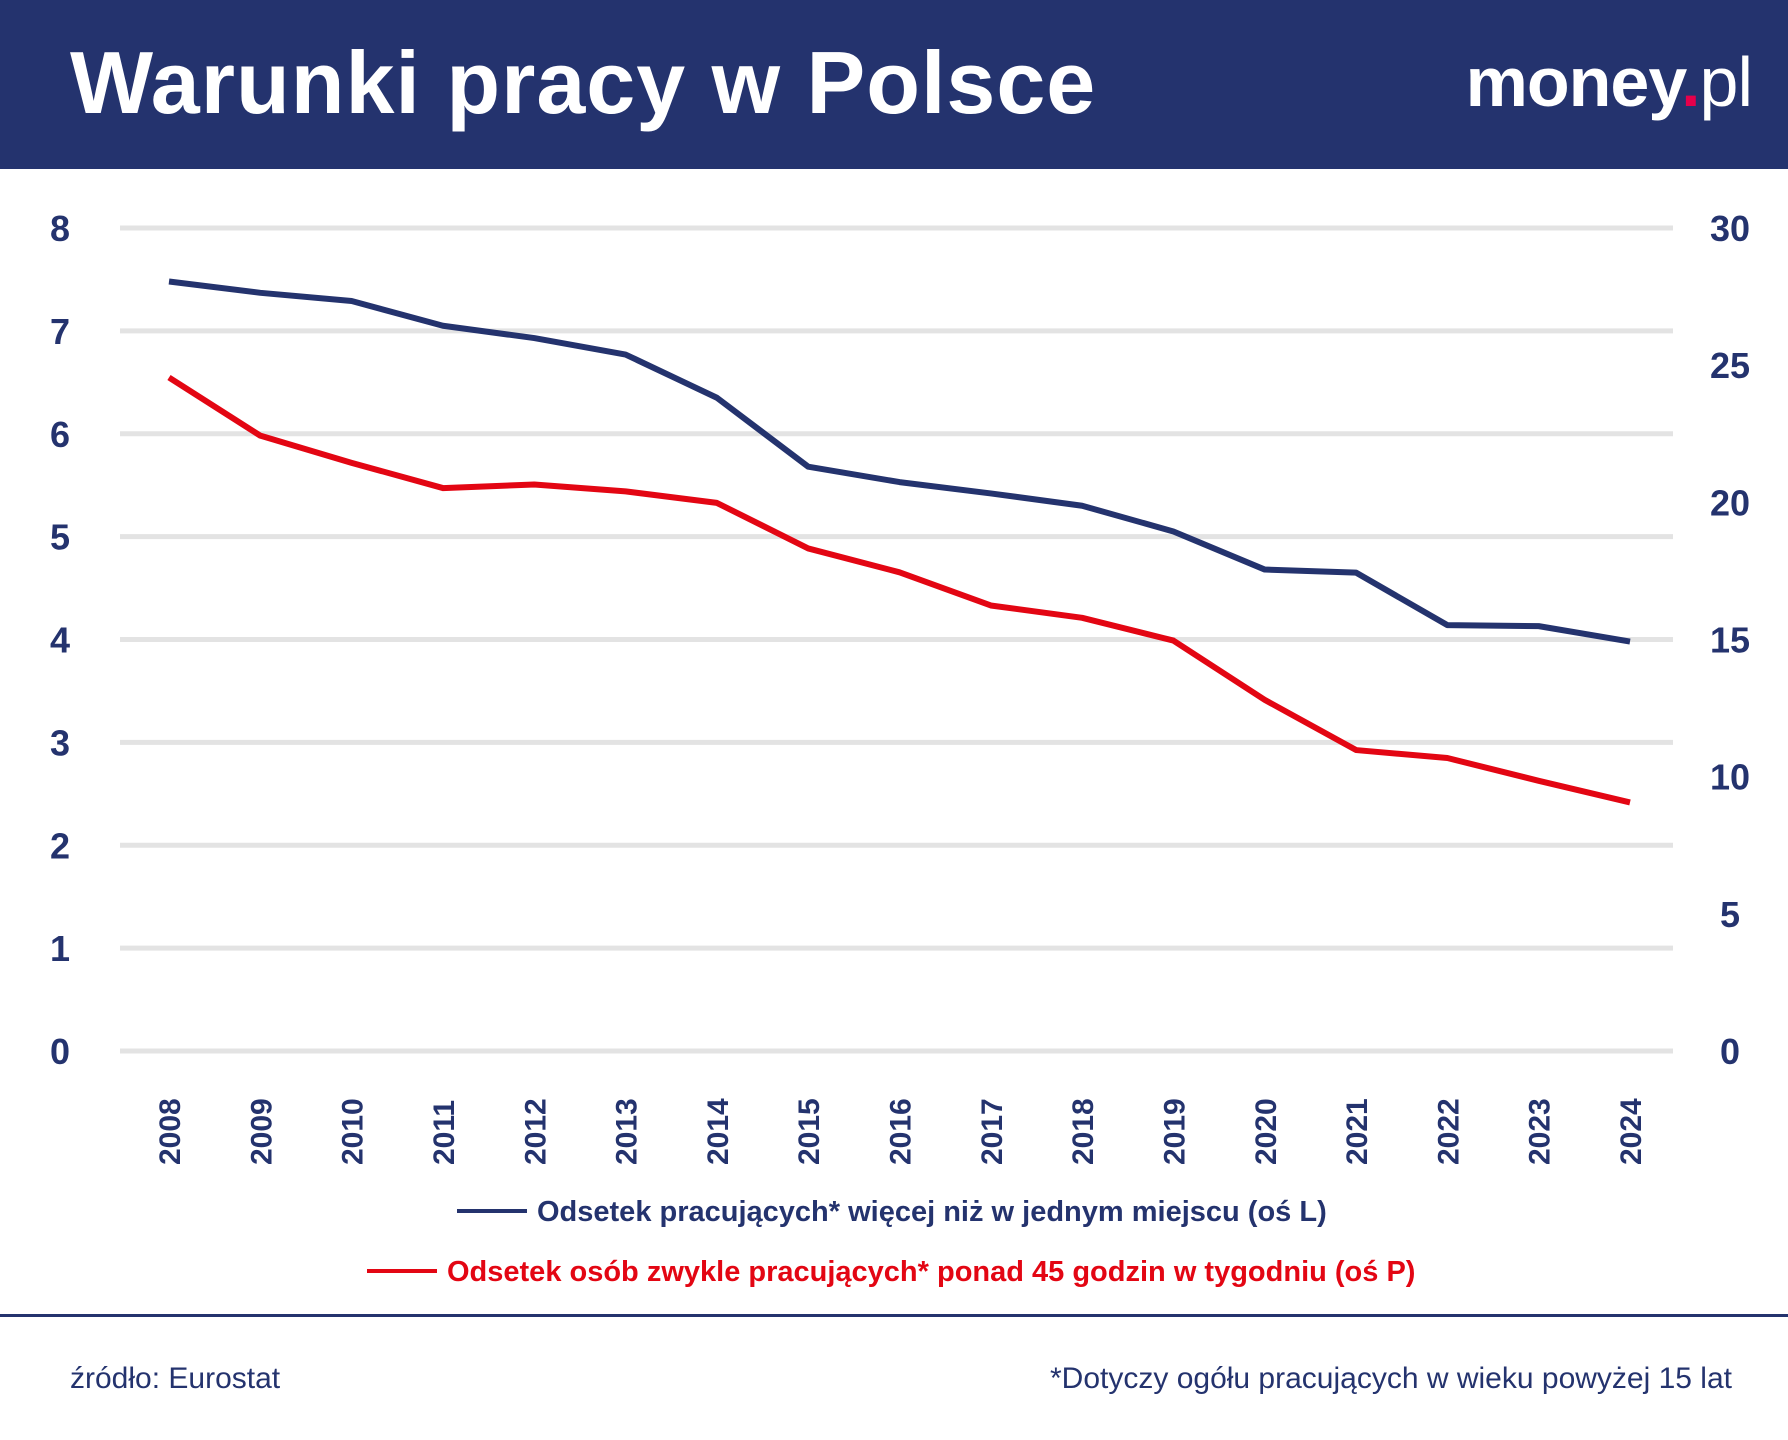 This screenshot has height=1440, width=1788. What do you see at coordinates (992, 1131) in the screenshot?
I see `x-axis-tick: 2017` at bounding box center [992, 1131].